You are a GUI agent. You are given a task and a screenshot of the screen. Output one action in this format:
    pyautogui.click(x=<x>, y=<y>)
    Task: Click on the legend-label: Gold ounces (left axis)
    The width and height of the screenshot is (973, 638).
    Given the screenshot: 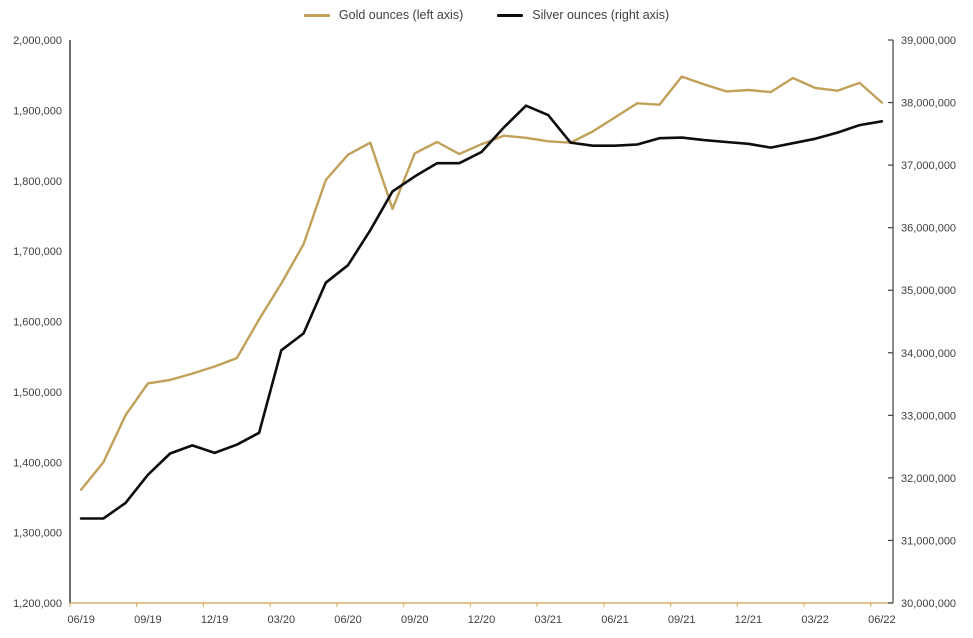 What is the action you would take?
    pyautogui.click(x=401, y=15)
    